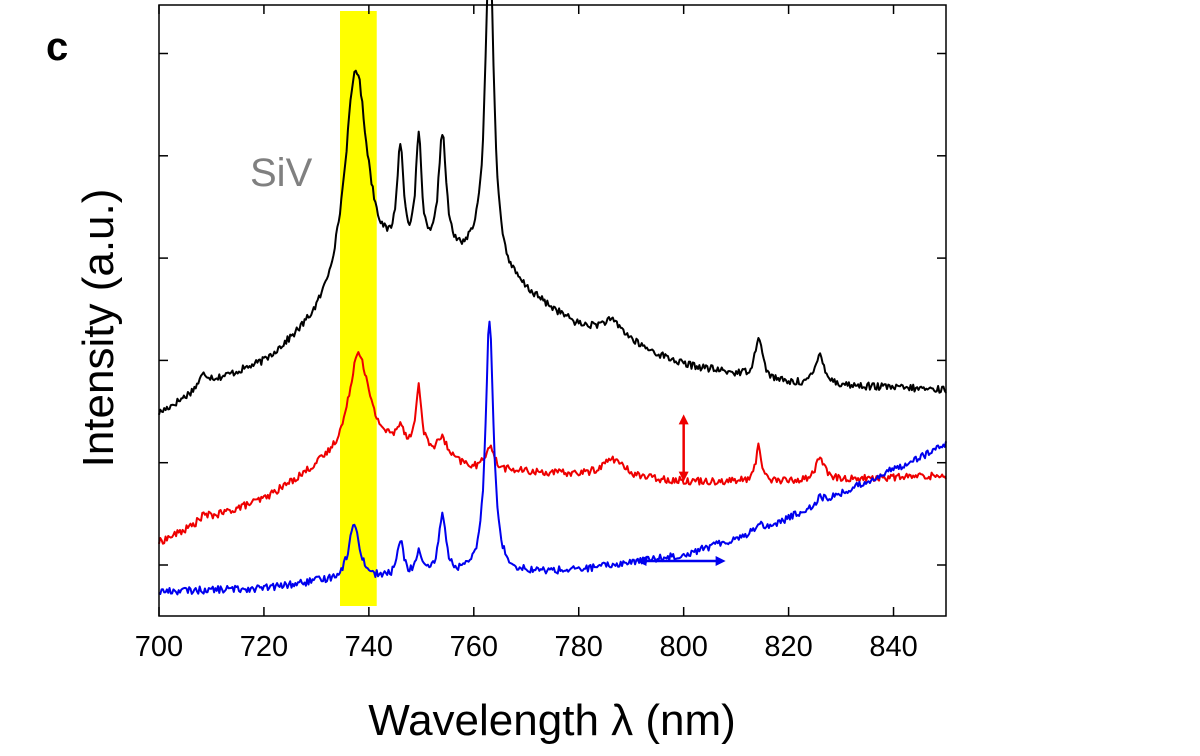 The width and height of the screenshot is (1200, 756). Describe the element at coordinates (683, 476) in the screenshot. I see `red-vertical-arrow-head-down` at that location.